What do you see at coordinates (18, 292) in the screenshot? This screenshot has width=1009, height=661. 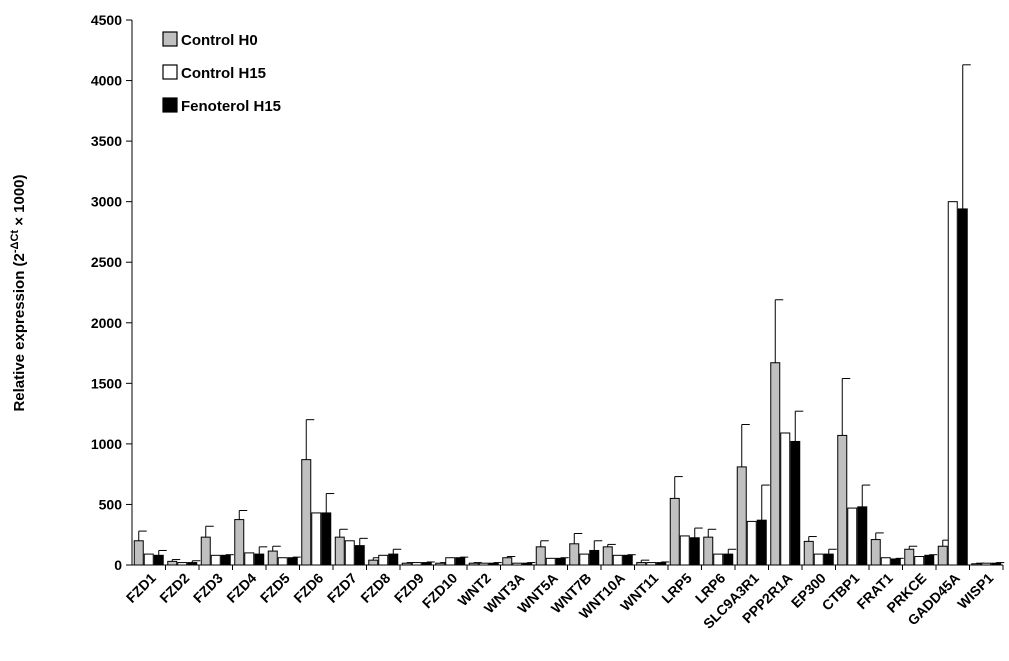 I see `y-axis-title: Relative expression (2-ΔCt × 1000)` at bounding box center [18, 292].